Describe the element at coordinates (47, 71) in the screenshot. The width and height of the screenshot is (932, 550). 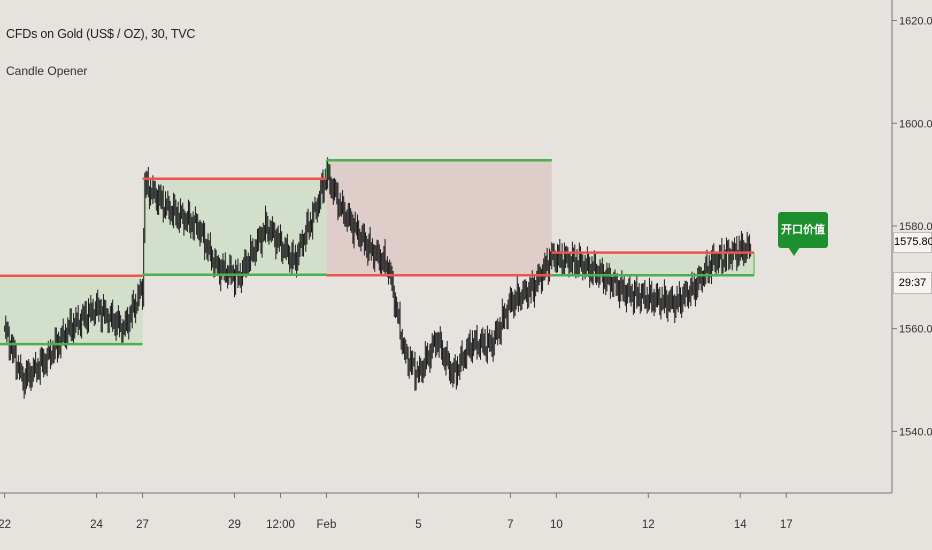
I see `indicator-label: Candle Opener` at that location.